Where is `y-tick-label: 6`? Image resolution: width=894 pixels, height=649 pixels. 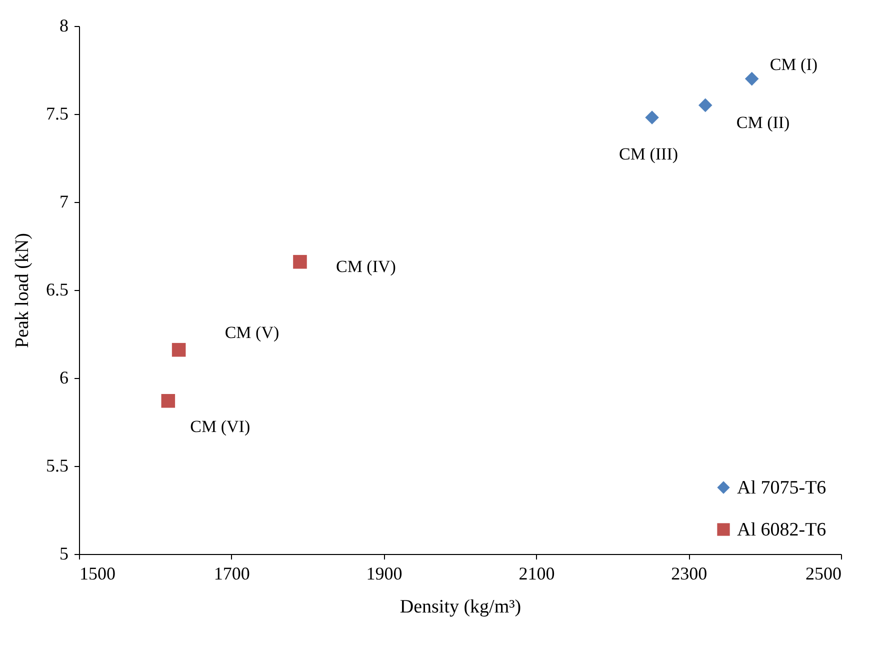
y-tick-label: 6 is located at coordinates (64, 378).